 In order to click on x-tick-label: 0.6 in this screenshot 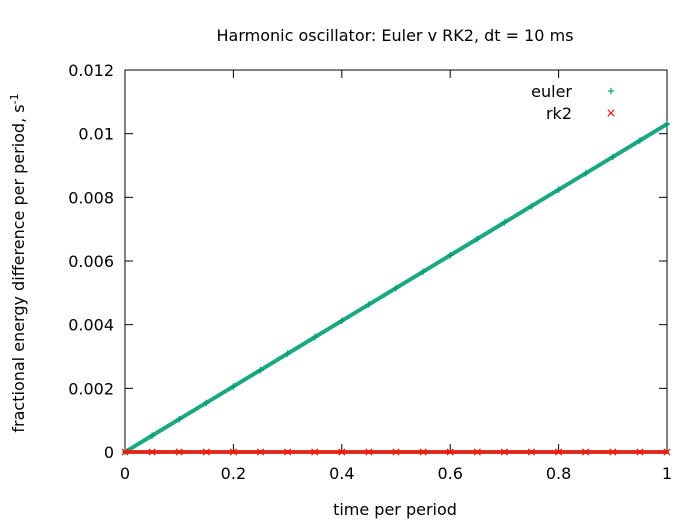, I will do `click(449, 473)`.